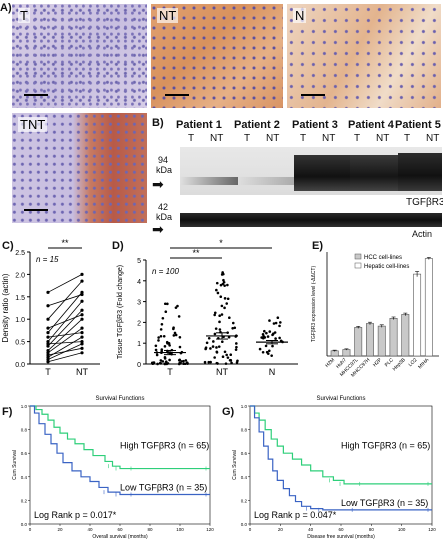 This screenshot has height=550, width=443. Describe the element at coordinates (418, 125) in the screenshot. I see `patient-label: Patient 5` at that location.